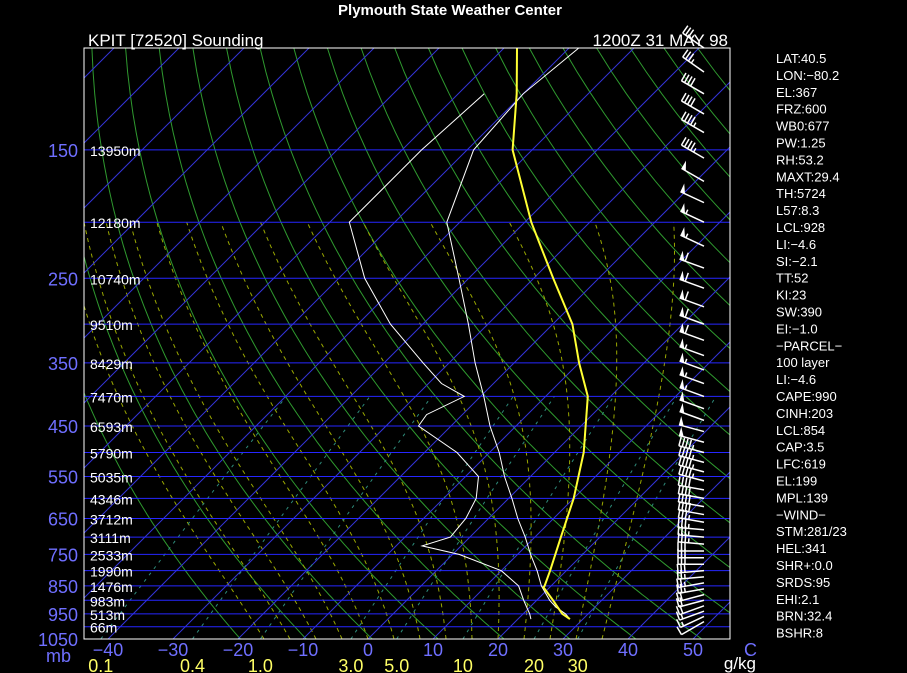 The height and width of the screenshot is (673, 907). Describe the element at coordinates (58, 656) in the screenshot. I see `pressure-unit-label: mb` at that location.